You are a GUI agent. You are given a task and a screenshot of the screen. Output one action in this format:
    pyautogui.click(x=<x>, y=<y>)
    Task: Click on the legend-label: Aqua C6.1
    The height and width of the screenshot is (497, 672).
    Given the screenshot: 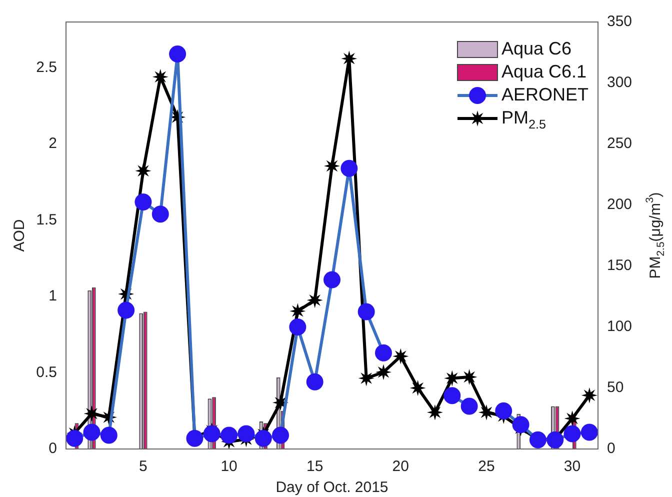 What is the action you would take?
    pyautogui.click(x=544, y=71)
    